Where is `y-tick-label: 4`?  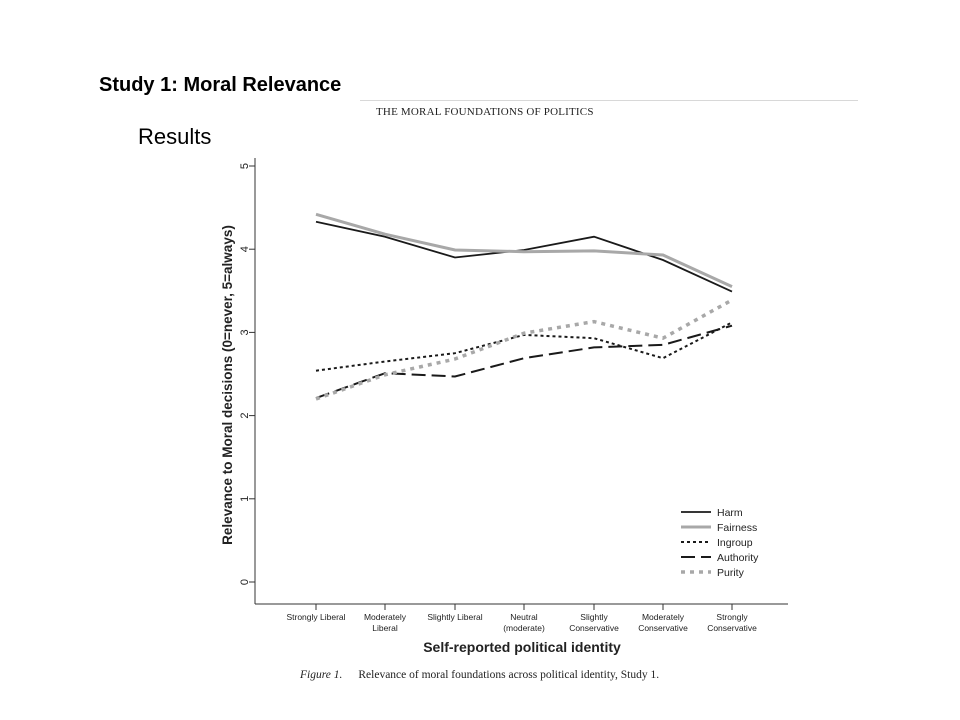
y-tick-label: 4 is located at coordinates (245, 249).